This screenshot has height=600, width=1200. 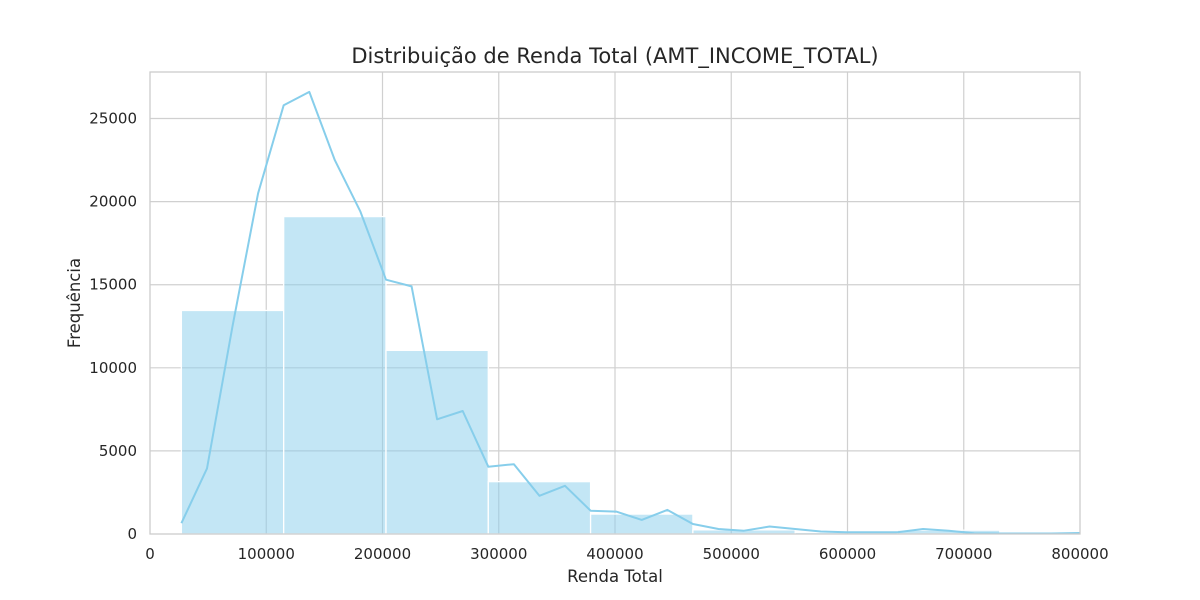 I want to click on y-tick-label: 15000, so click(x=113, y=285).